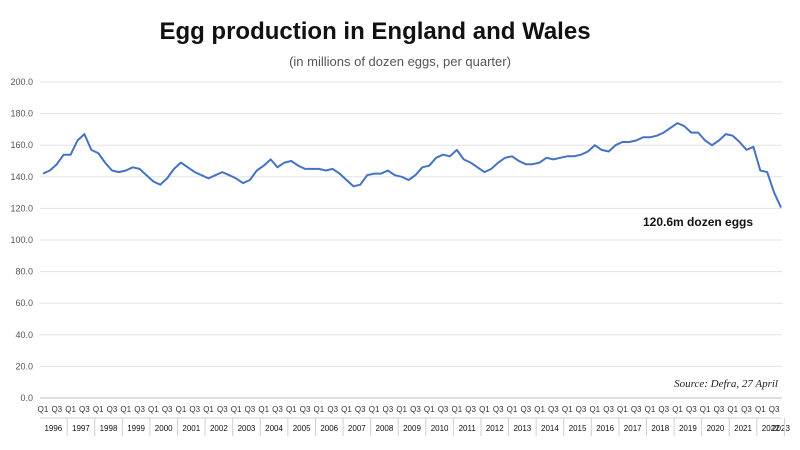  I want to click on chart-title: Egg production in England and Wales, so click(375, 31).